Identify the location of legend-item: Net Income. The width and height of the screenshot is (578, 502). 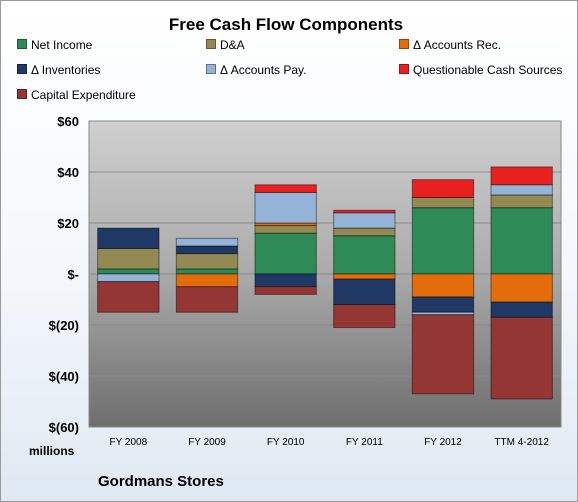
(54, 47).